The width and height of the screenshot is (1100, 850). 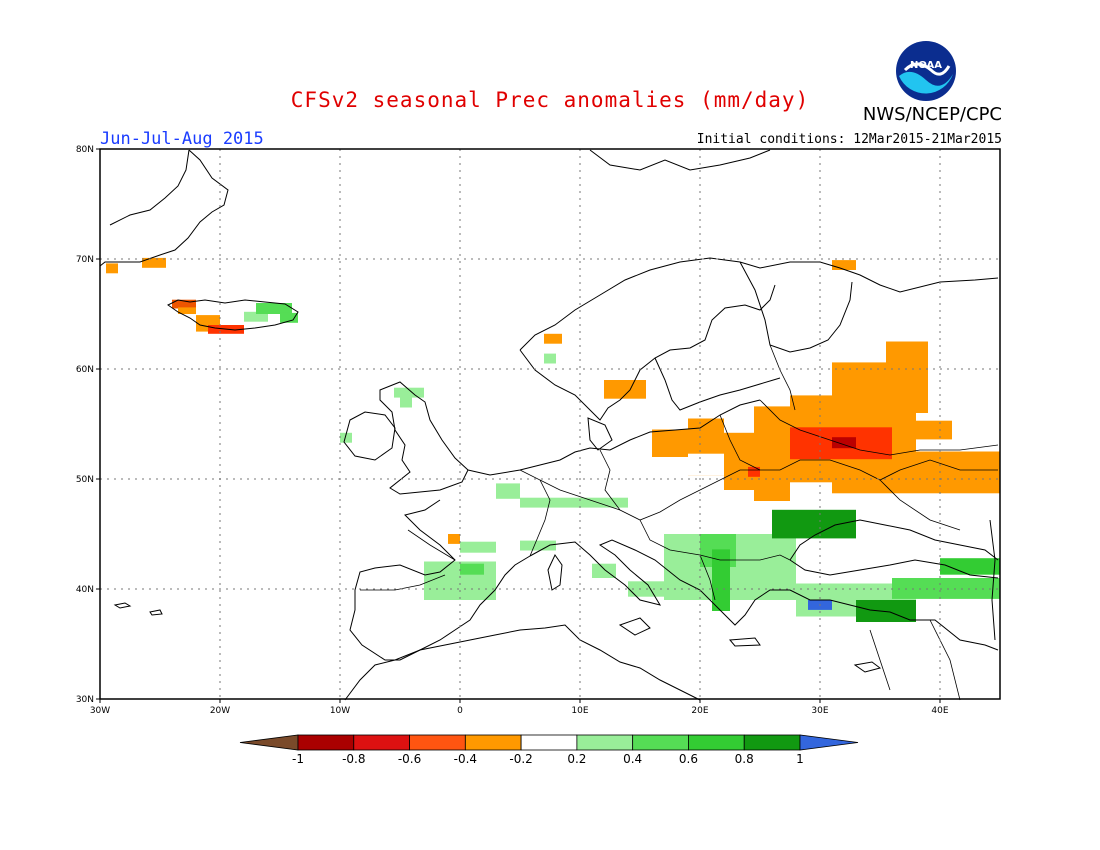 What do you see at coordinates (744, 759) in the screenshot?
I see `colorbar-label: 0.8` at bounding box center [744, 759].